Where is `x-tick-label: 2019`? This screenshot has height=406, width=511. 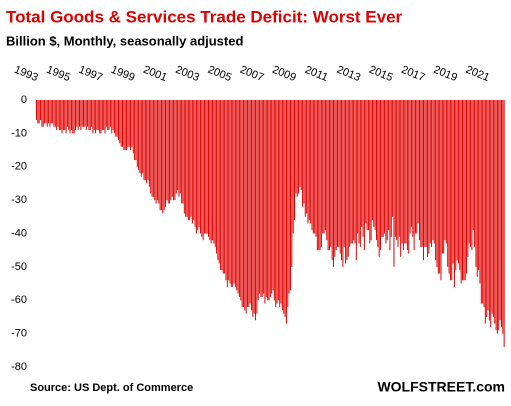 x-tick-label: 2019 is located at coordinates (445, 74).